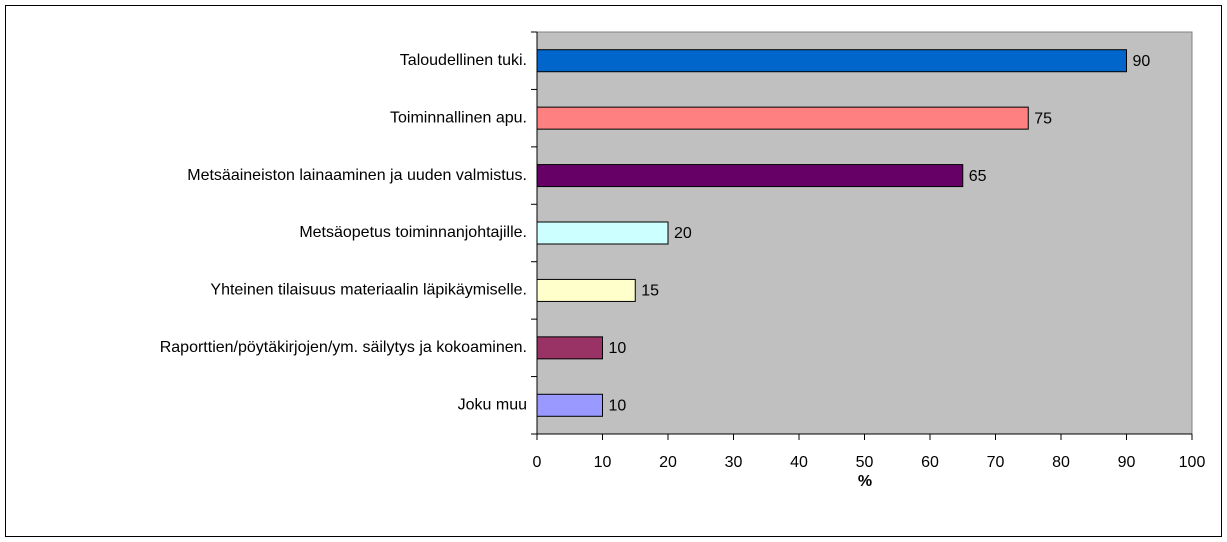 The height and width of the screenshot is (542, 1227). I want to click on x-tick-label: 60, so click(930, 462).